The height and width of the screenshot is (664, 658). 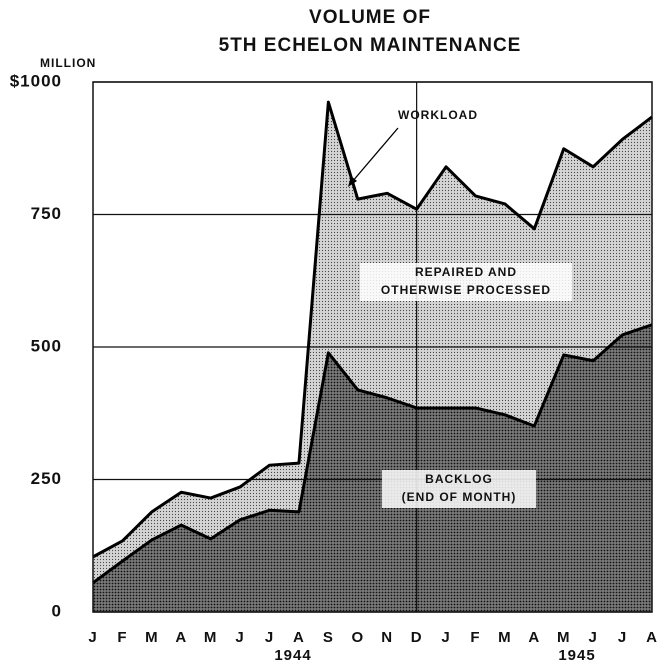 What do you see at coordinates (576, 655) in the screenshot?
I see `year-label: 1945` at bounding box center [576, 655].